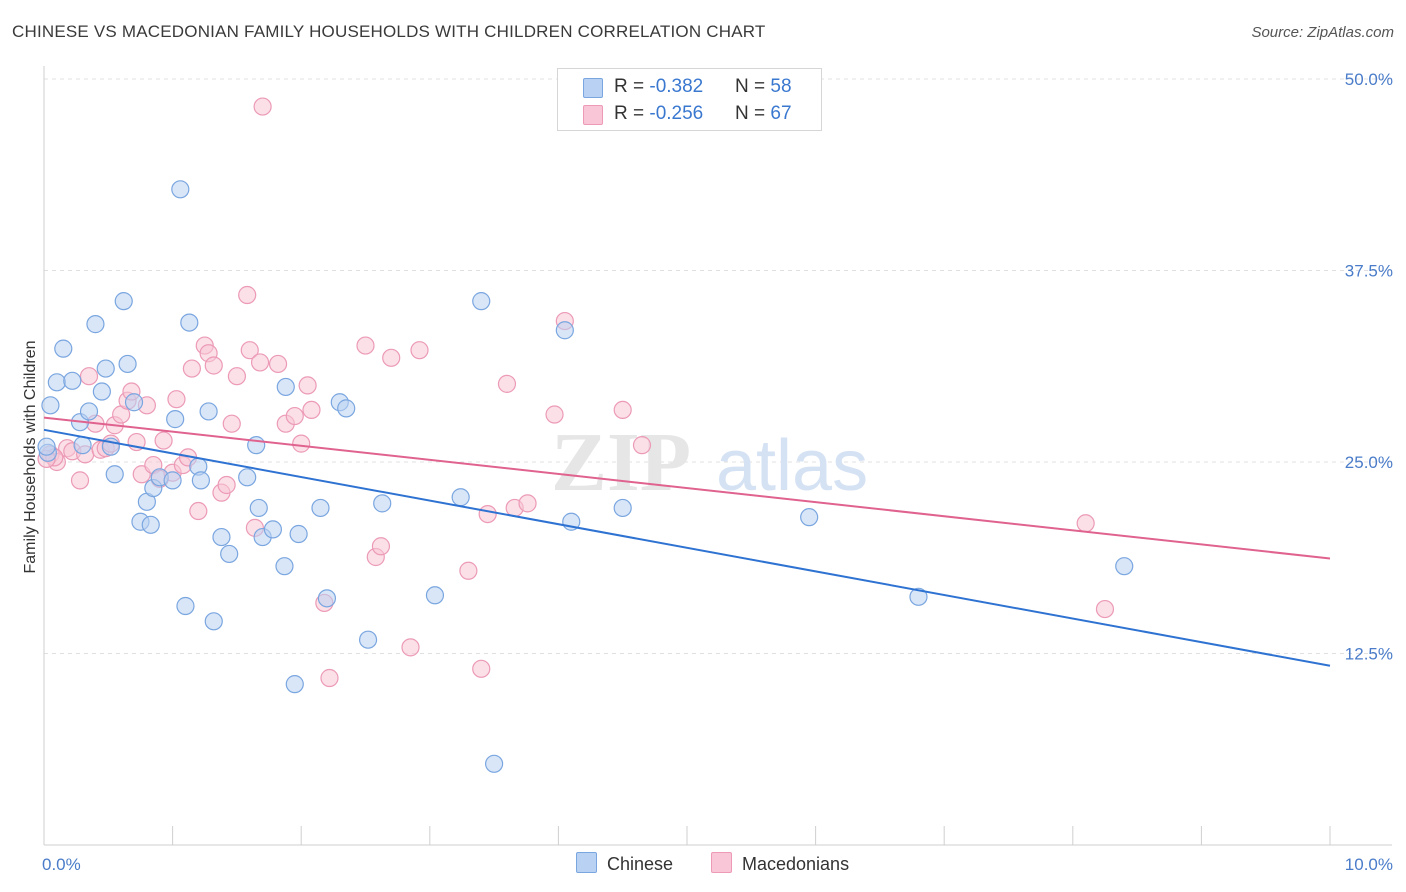 The image size is (1406, 892). I want to click on y-tick-labels: 12.5% 25.0% 37.5% 50.0%, so click(1369, 367).